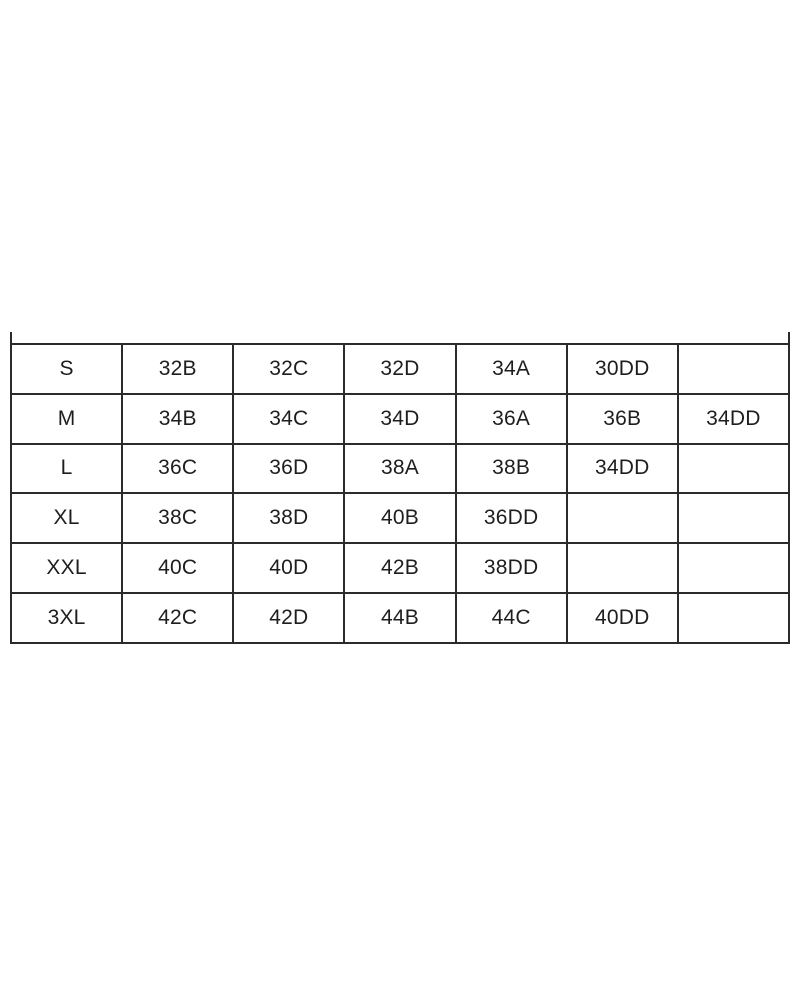 The width and height of the screenshot is (800, 1000). Describe the element at coordinates (511, 617) in the screenshot. I see `size-value-cell: 44C` at that location.